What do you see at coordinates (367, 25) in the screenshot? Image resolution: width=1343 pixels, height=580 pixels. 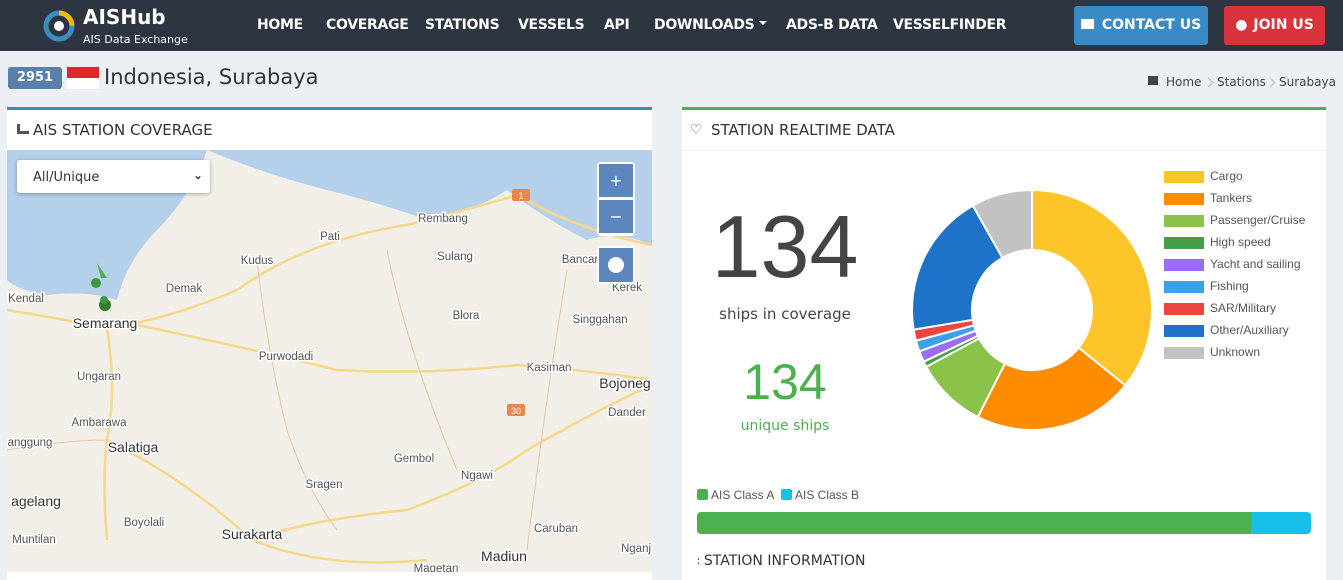 I see `nav-link: COVERAGE` at bounding box center [367, 25].